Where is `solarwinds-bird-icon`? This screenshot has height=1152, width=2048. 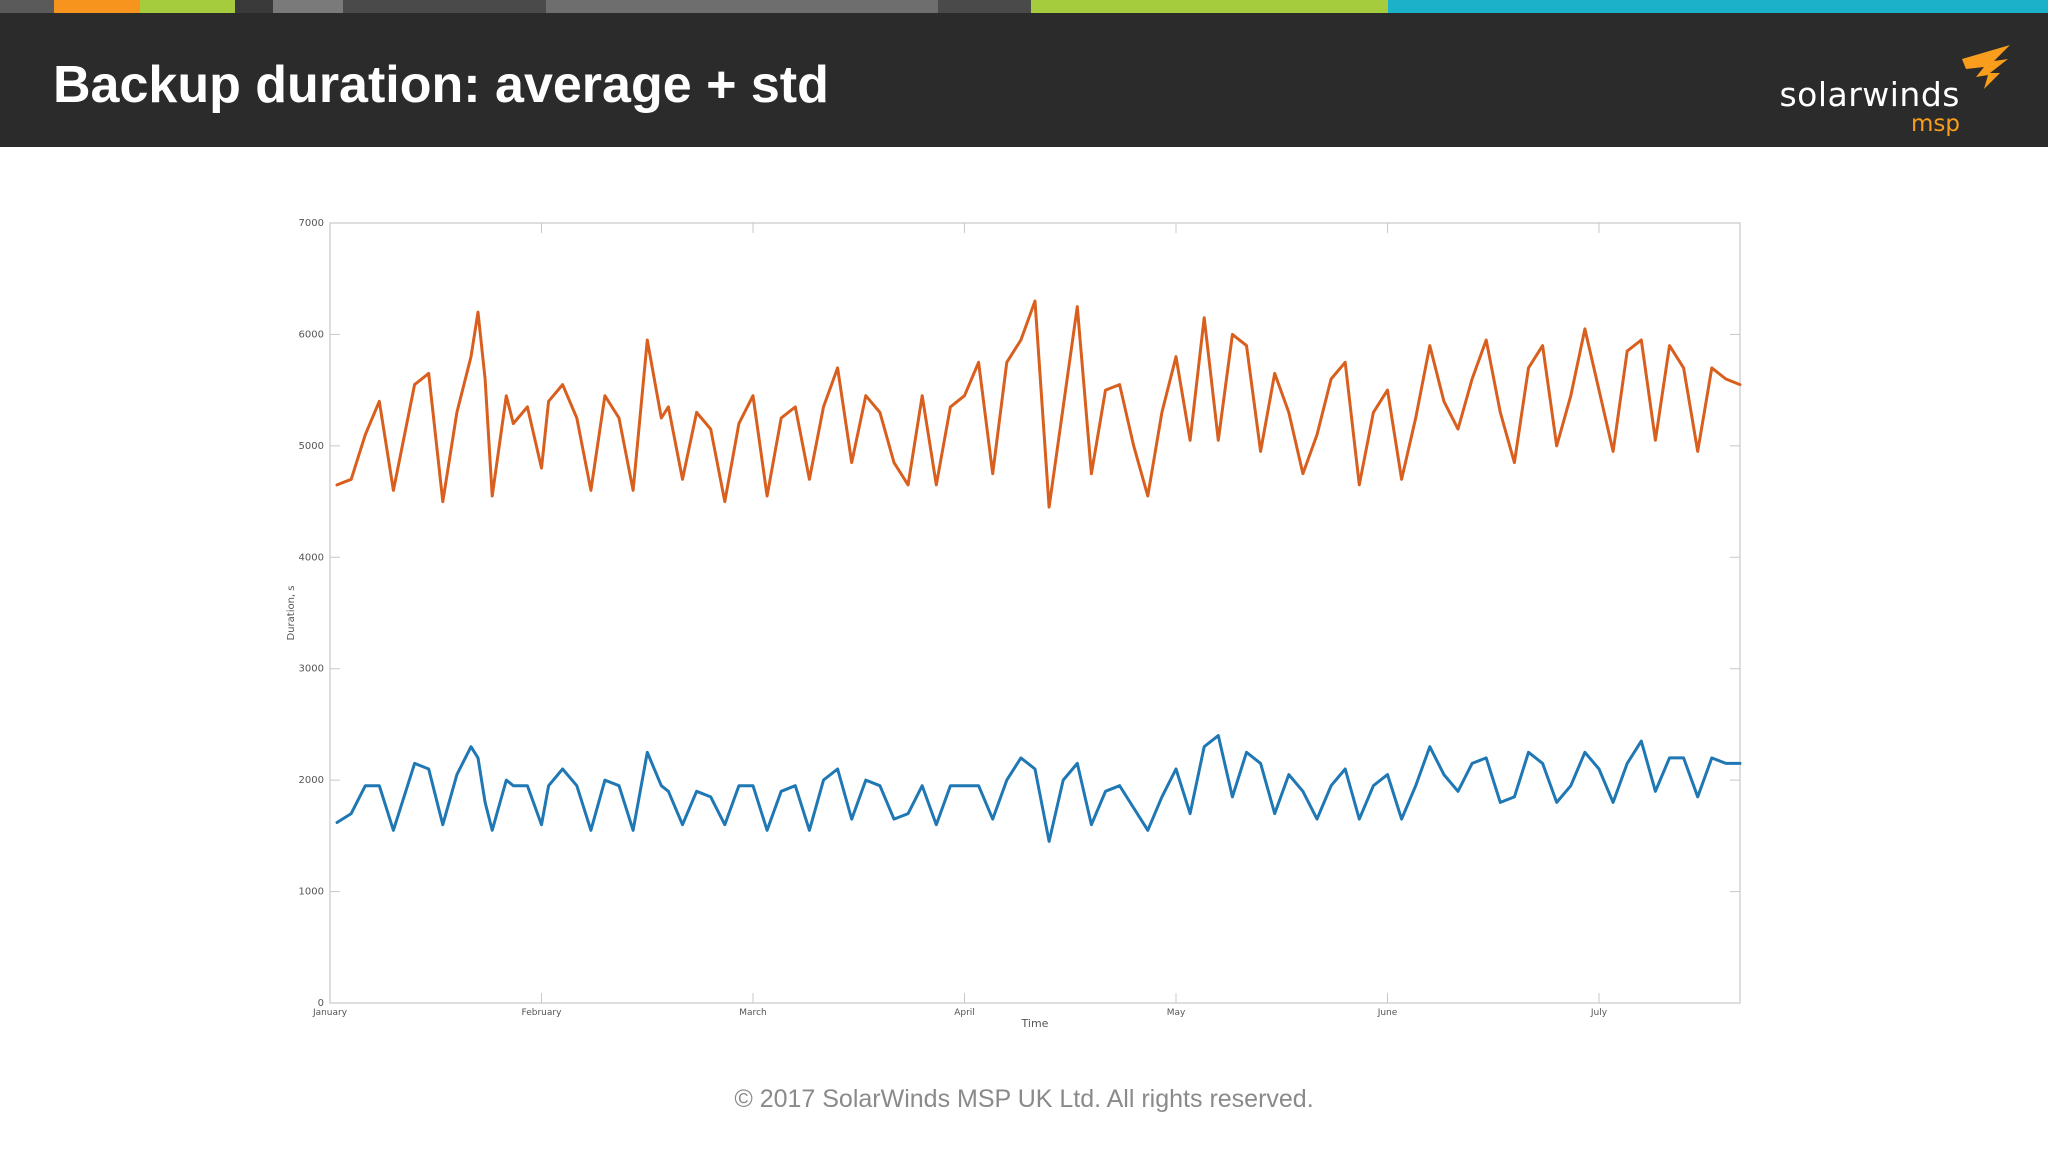
solarwinds-bird-icon is located at coordinates (1986, 67).